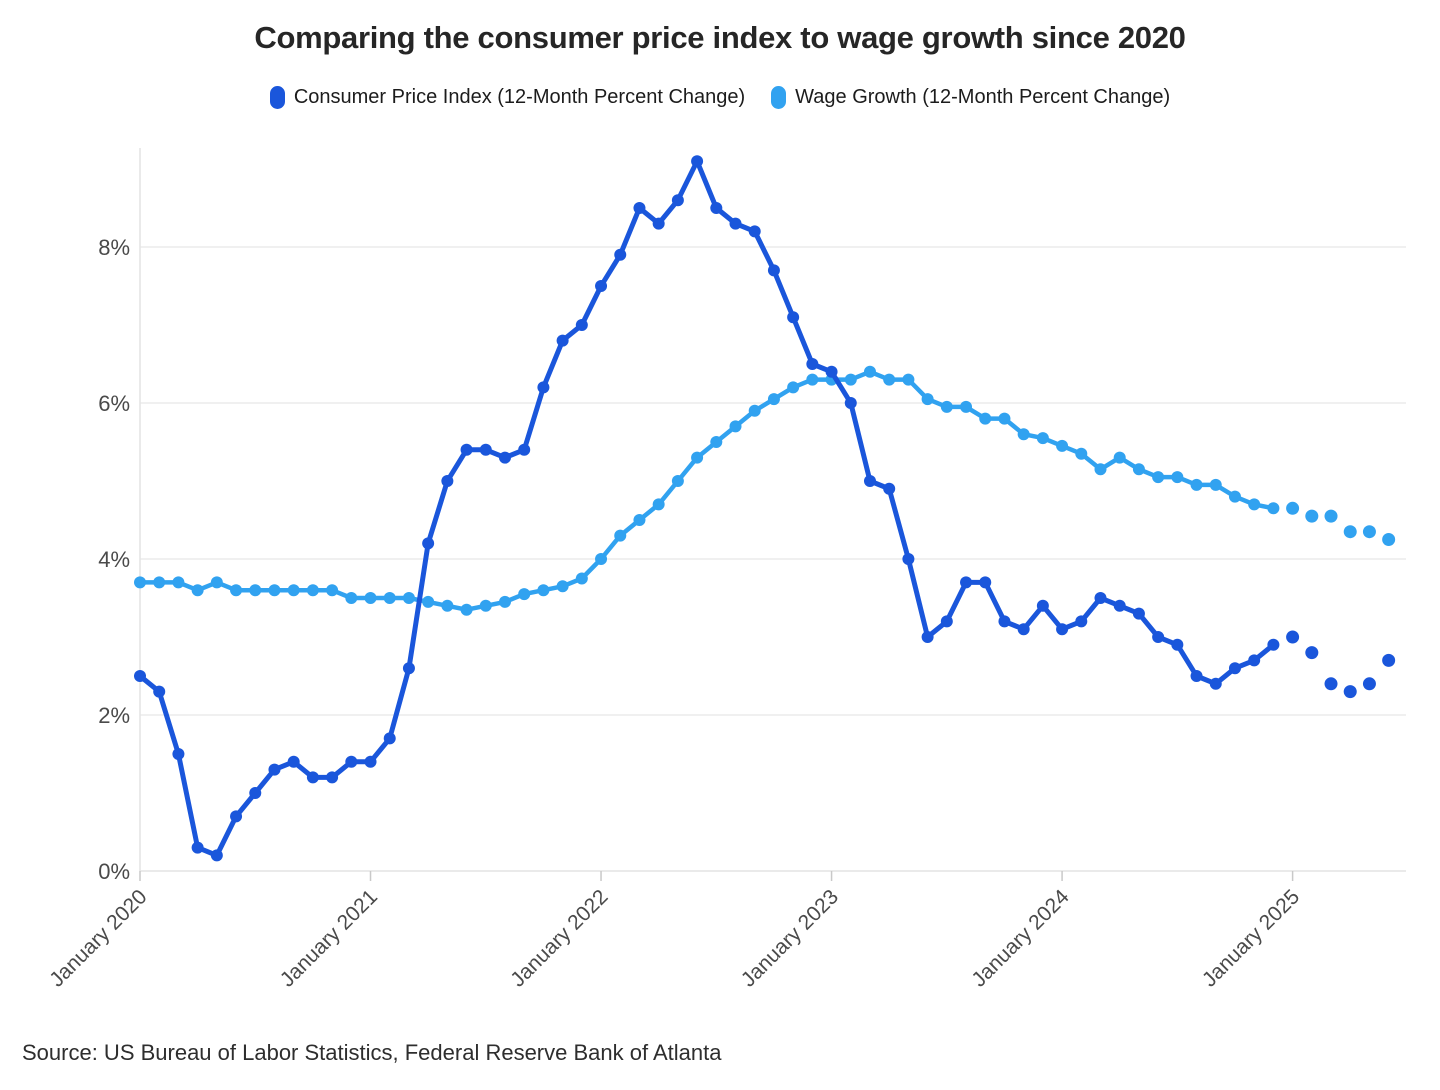 The width and height of the screenshot is (1440, 1090). I want to click on y-tick-label: 8%, so click(114, 247).